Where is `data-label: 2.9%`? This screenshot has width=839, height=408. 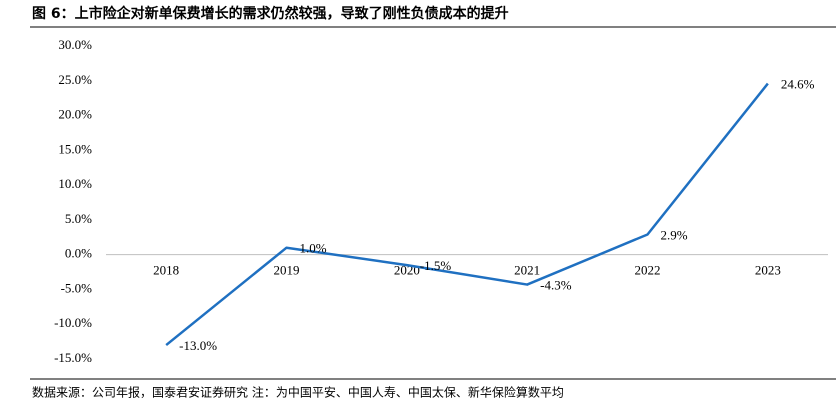
data-label: 2.9% is located at coordinates (674, 234).